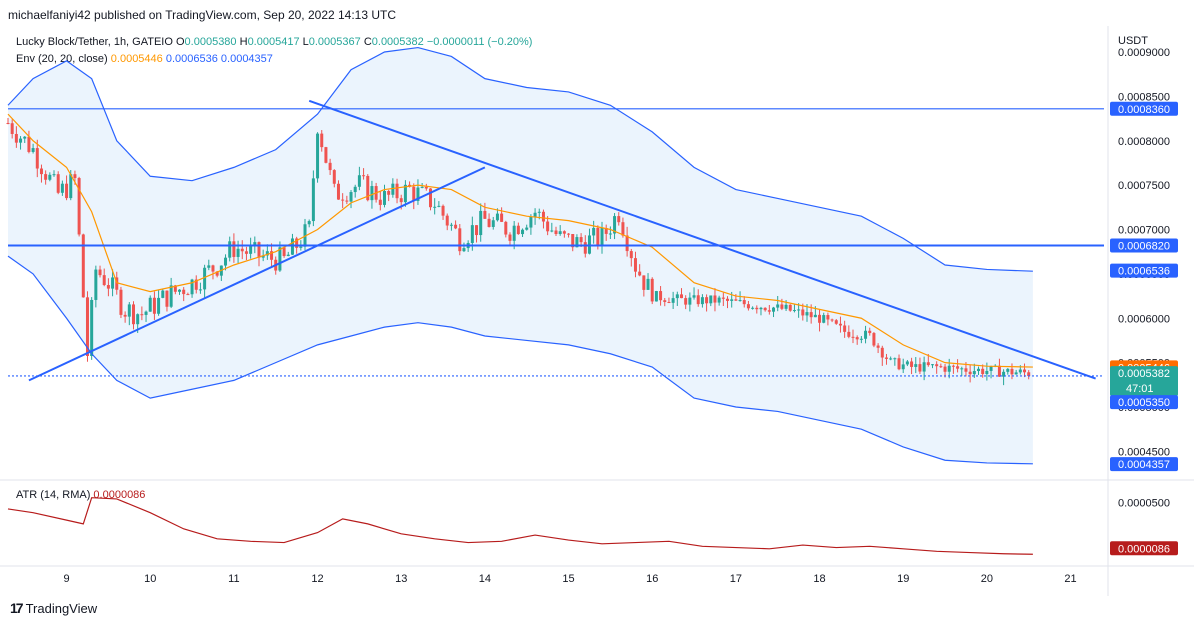 This screenshot has height=627, width=1194. What do you see at coordinates (1144, 504) in the screenshot?
I see `atr-tick-label: 0.0000500` at bounding box center [1144, 504].